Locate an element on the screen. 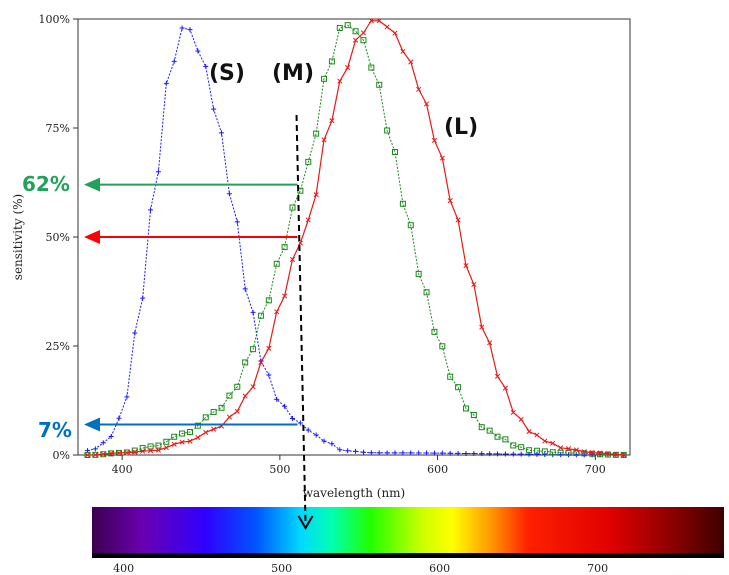  spectrum-ticks: 400 500 600 700 is located at coordinates (360, 568).